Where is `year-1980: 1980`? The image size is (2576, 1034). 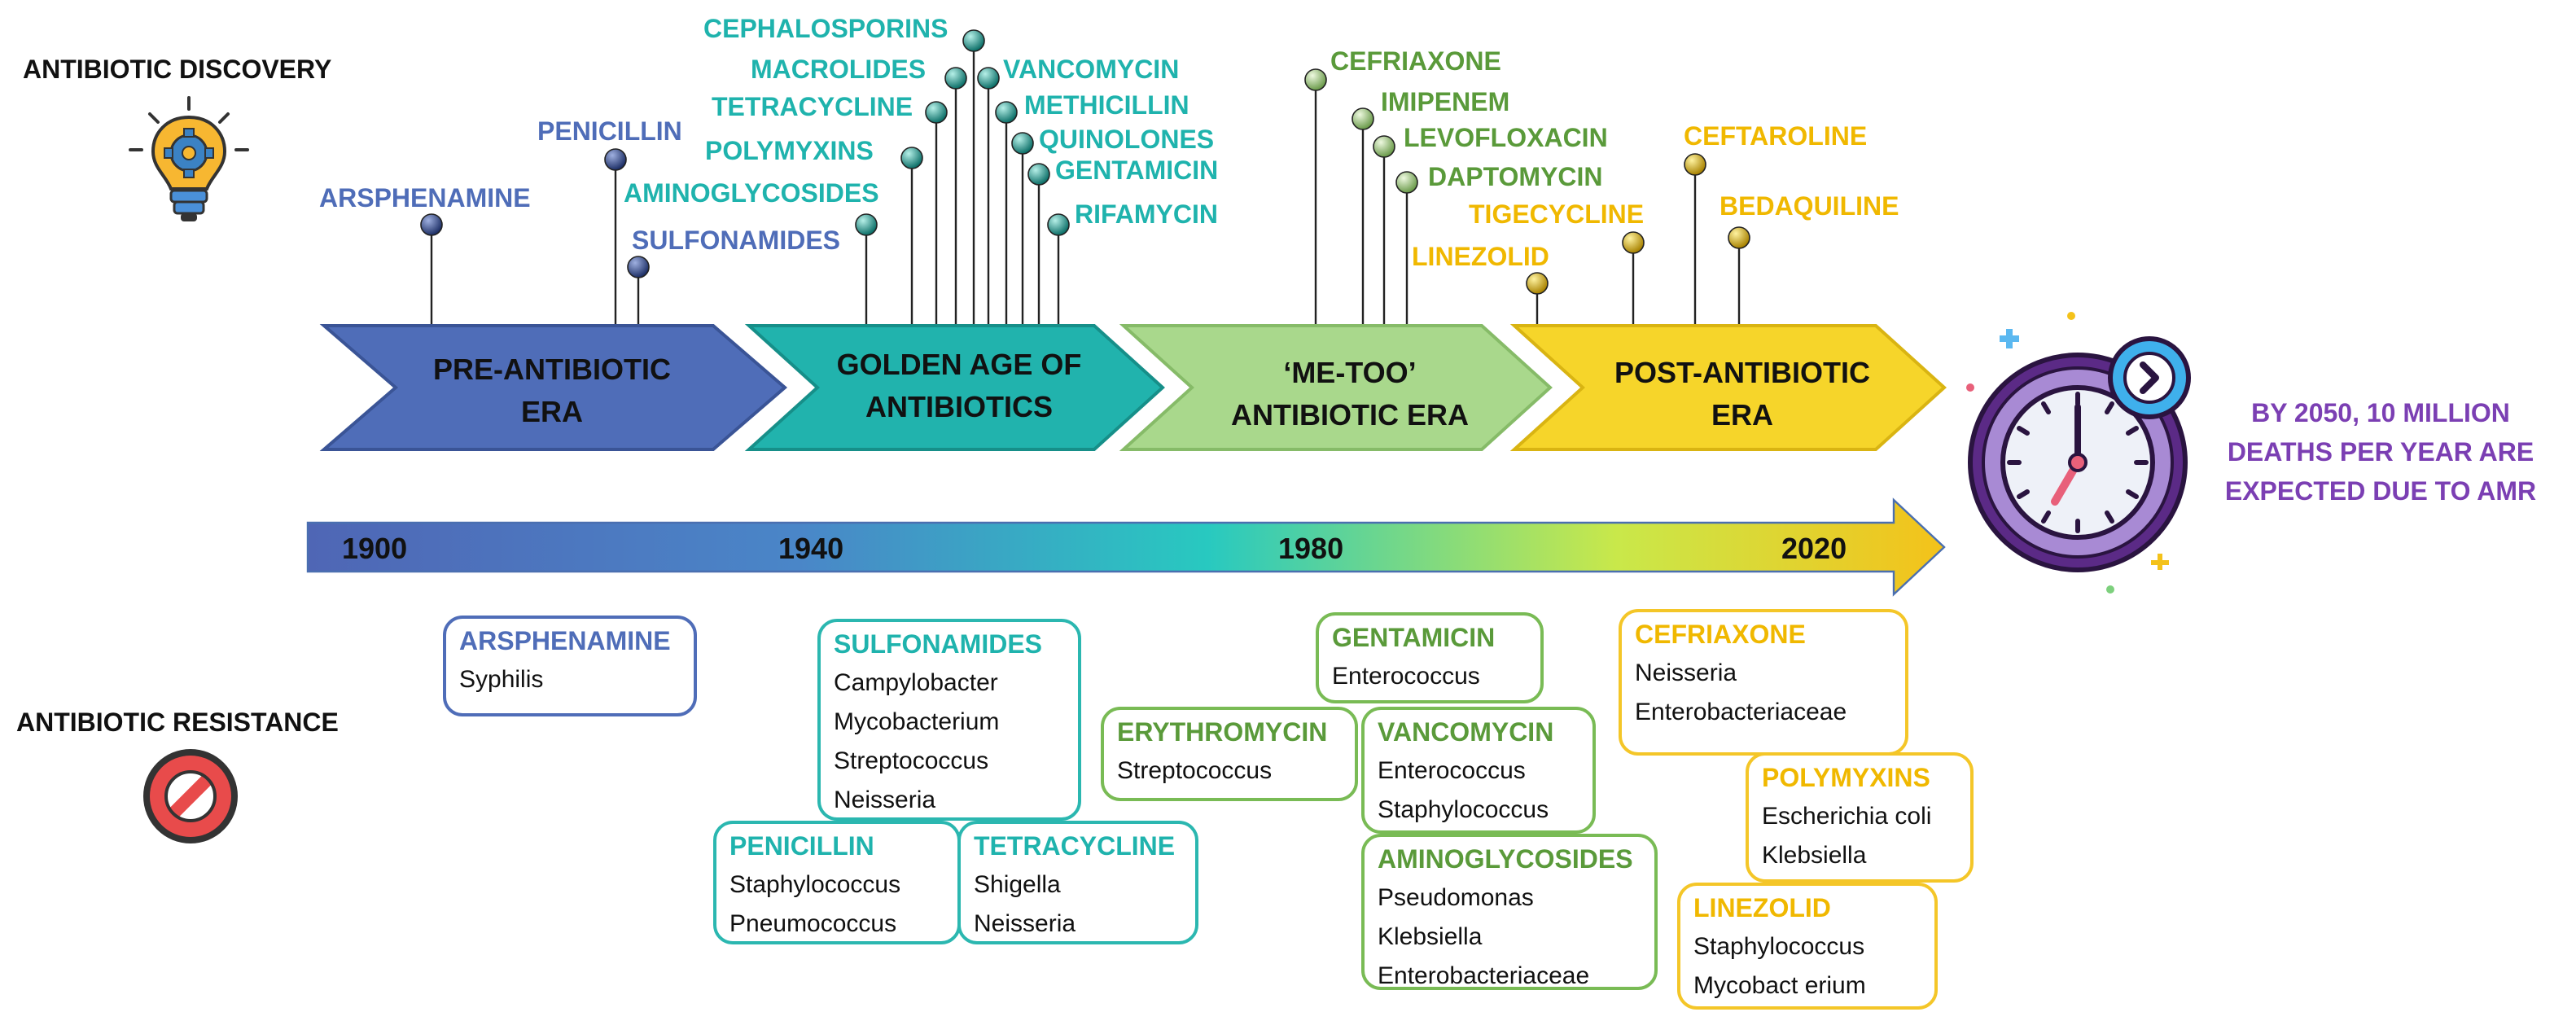 year-1980: 1980 is located at coordinates (1311, 548).